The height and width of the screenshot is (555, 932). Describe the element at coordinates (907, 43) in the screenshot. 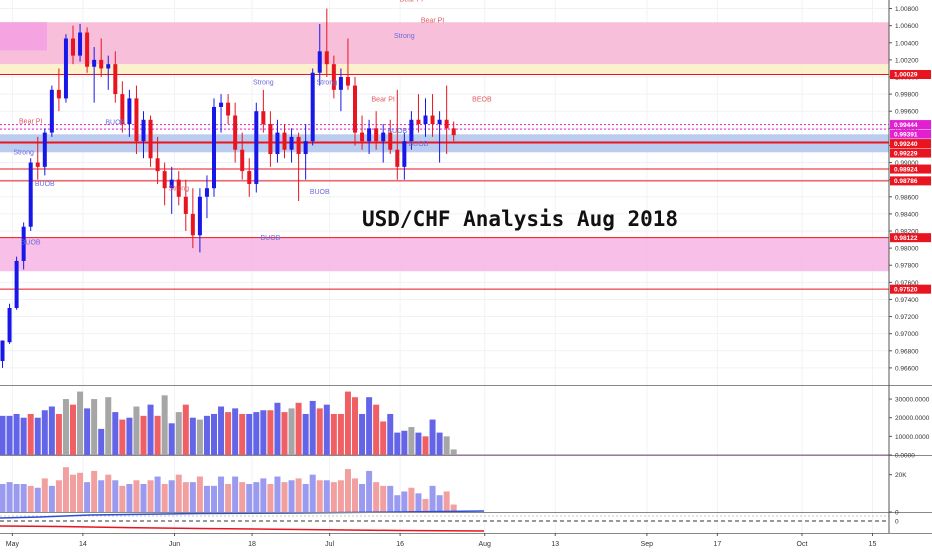

I see `price-tick-label: 1.00400` at that location.